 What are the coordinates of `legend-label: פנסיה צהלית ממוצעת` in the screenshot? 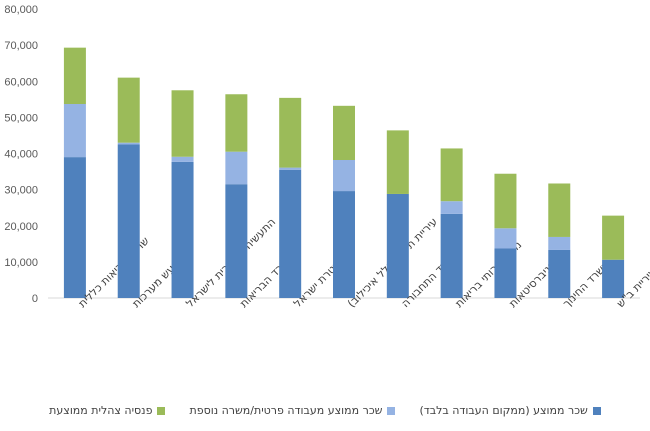 It's located at (101, 410).